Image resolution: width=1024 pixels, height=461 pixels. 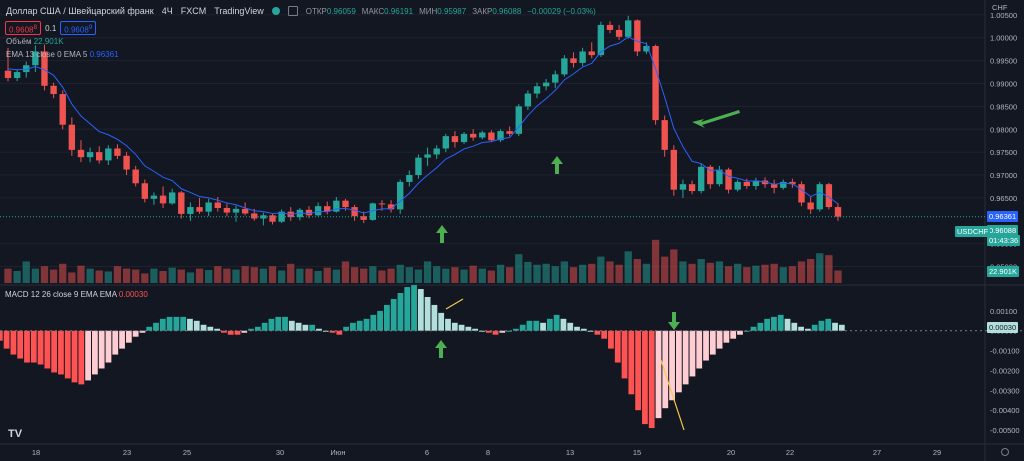 I want to click on tradingview-logo: TV, so click(x=15, y=434).